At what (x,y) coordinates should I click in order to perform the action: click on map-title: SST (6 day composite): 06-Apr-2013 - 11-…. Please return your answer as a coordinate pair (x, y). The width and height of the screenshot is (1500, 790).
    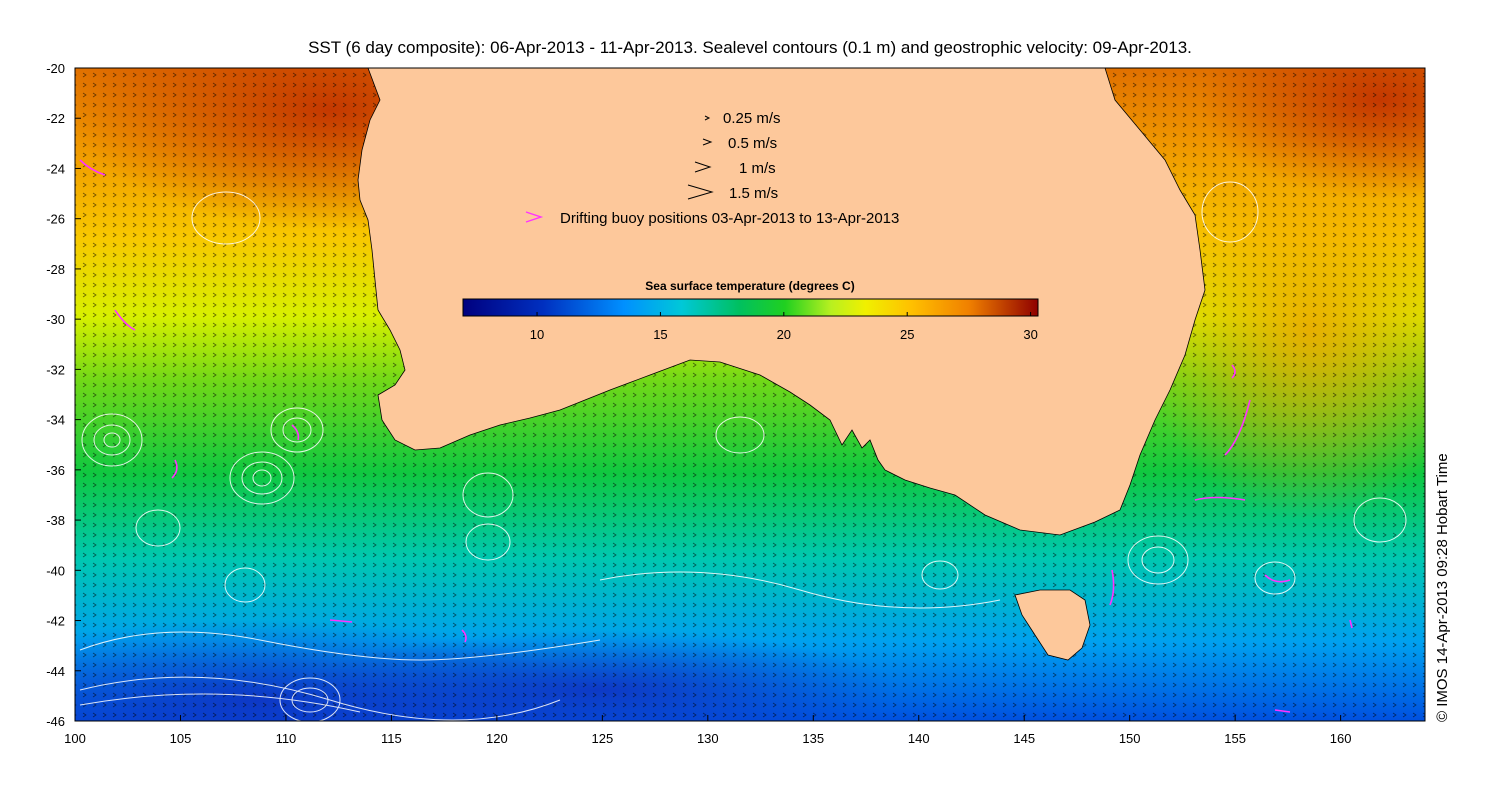
    Looking at the image, I should click on (750, 47).